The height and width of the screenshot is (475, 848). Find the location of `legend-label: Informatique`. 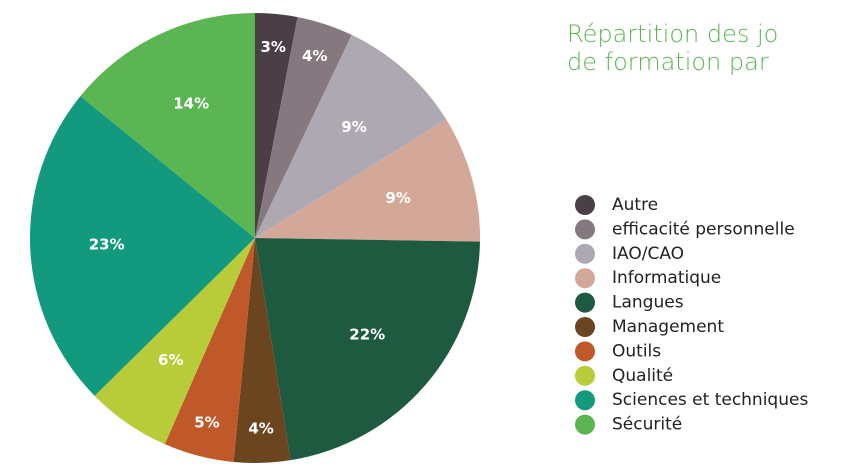

legend-label: Informatique is located at coordinates (666, 278).